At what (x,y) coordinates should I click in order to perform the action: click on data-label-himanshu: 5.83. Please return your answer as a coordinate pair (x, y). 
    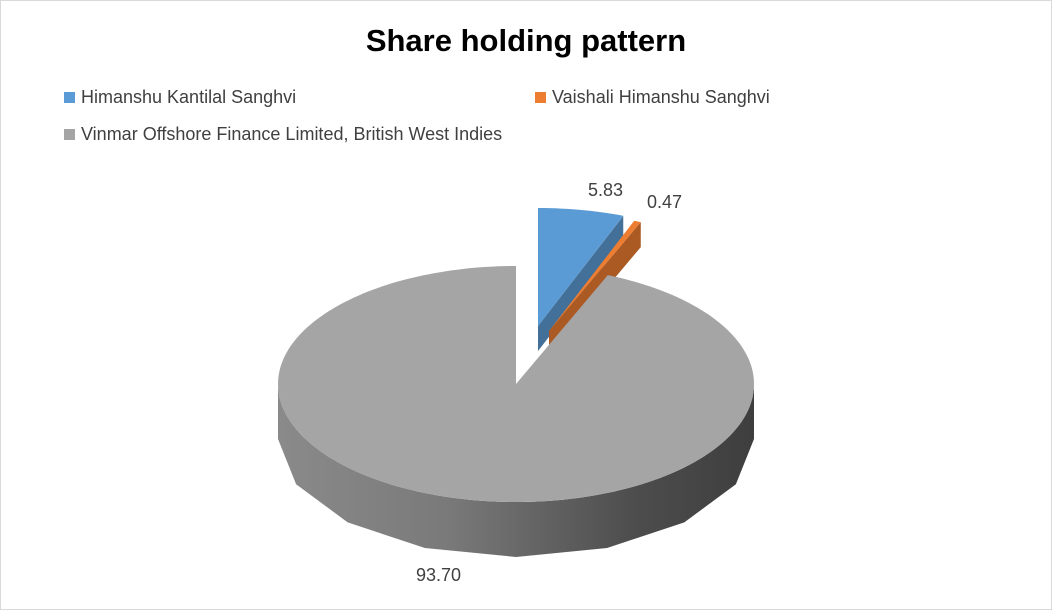
    Looking at the image, I should click on (606, 190).